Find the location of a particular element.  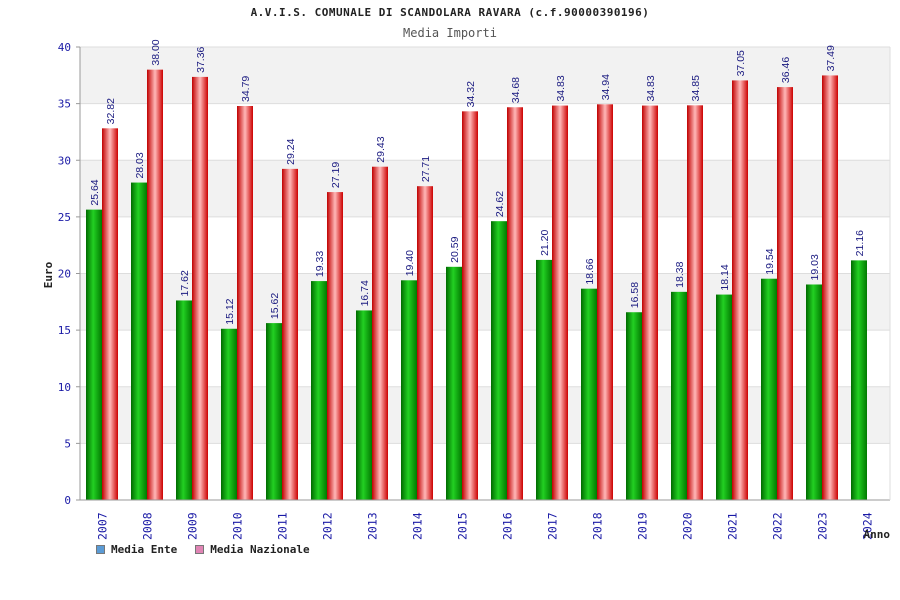

data-label-media-ente: 18.38 is located at coordinates (680, 274).